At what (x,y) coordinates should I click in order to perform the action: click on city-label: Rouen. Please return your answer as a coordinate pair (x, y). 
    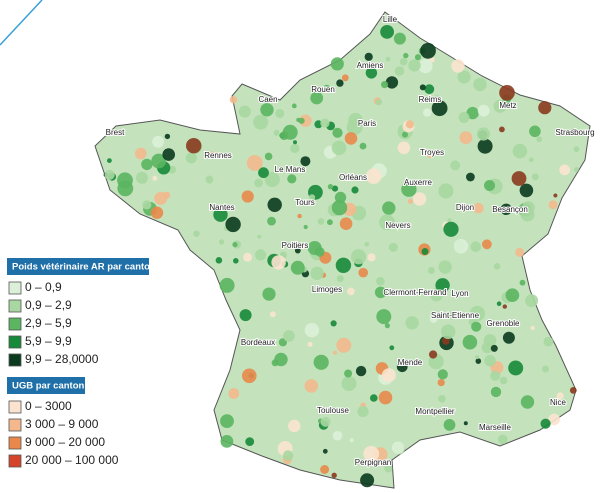
    Looking at the image, I should click on (323, 89).